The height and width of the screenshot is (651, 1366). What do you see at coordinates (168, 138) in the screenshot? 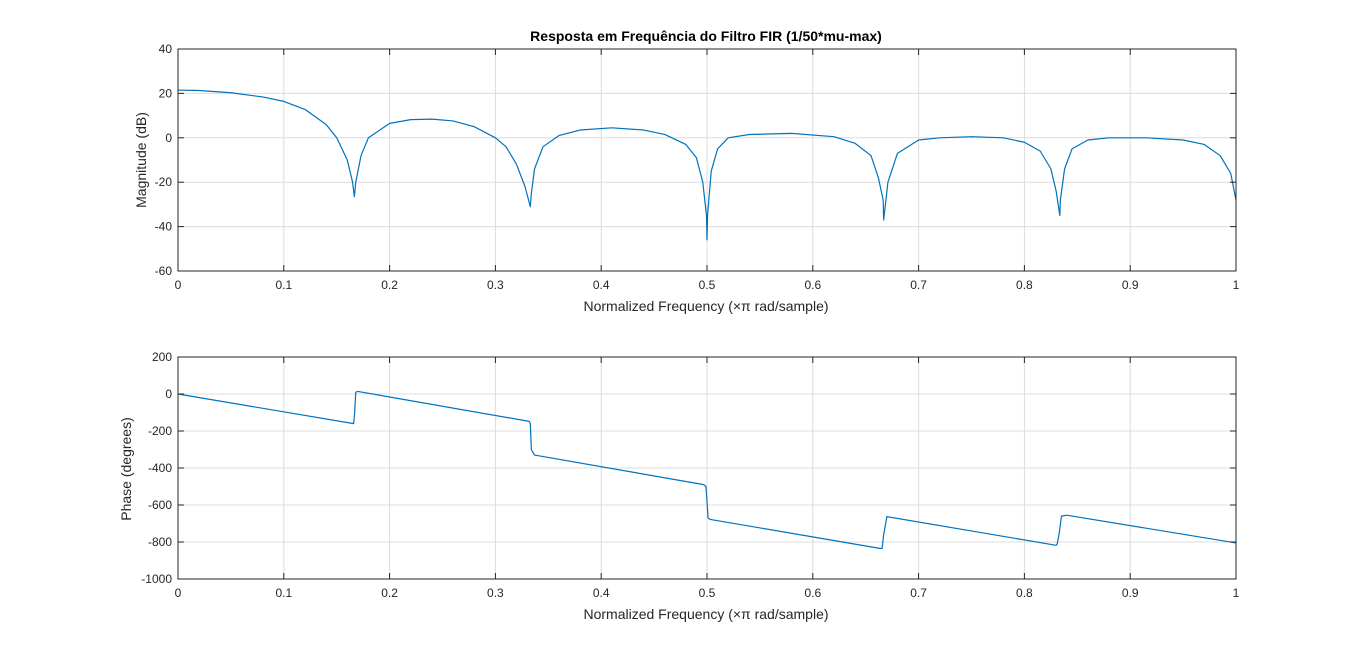
I see `magnitude-y-tick-label: 0` at bounding box center [168, 138].